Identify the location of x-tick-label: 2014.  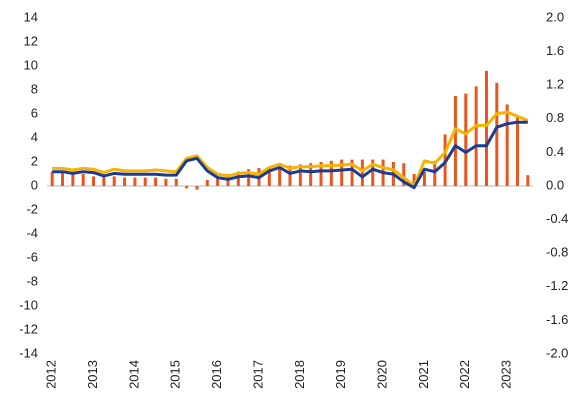
(133, 374).